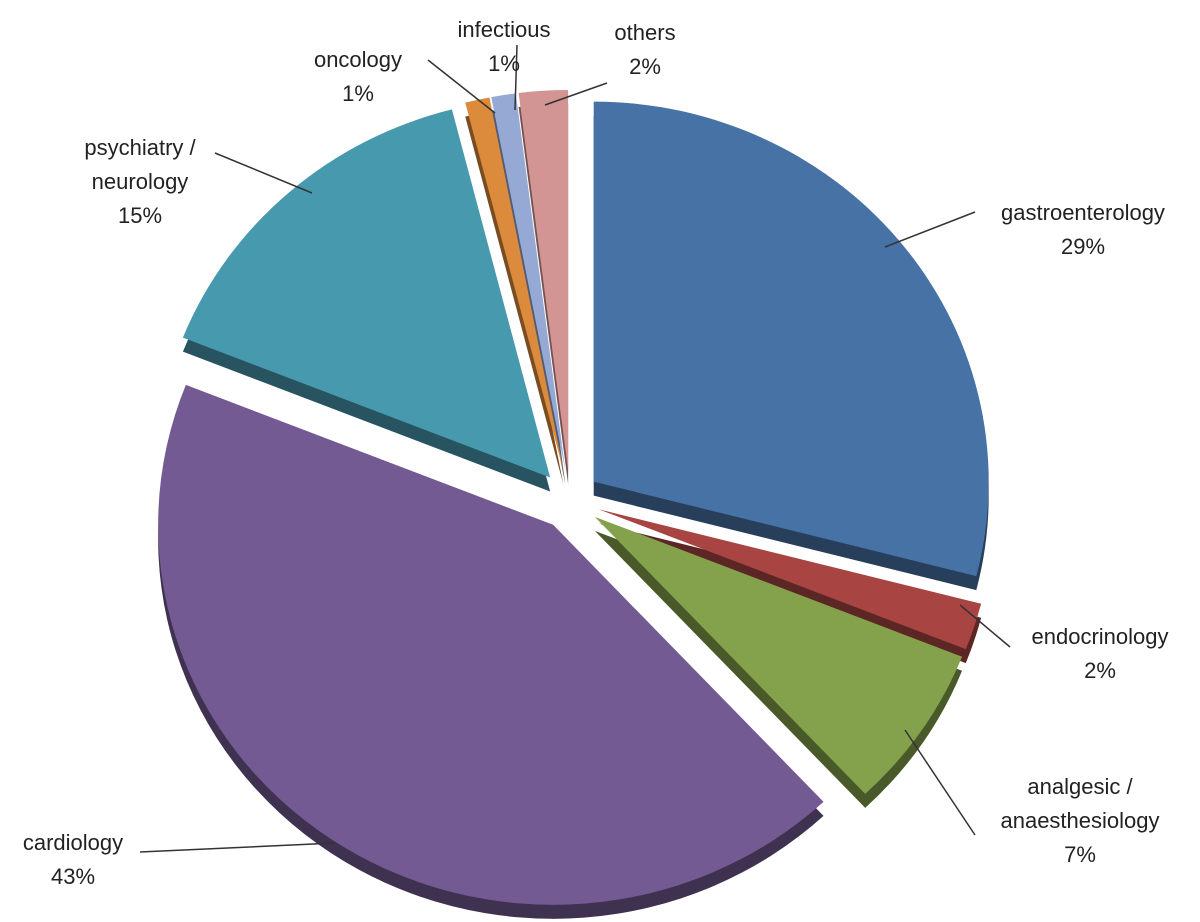 The width and height of the screenshot is (1200, 922). Describe the element at coordinates (645, 50) in the screenshot. I see `slice-label: others 2%` at that location.